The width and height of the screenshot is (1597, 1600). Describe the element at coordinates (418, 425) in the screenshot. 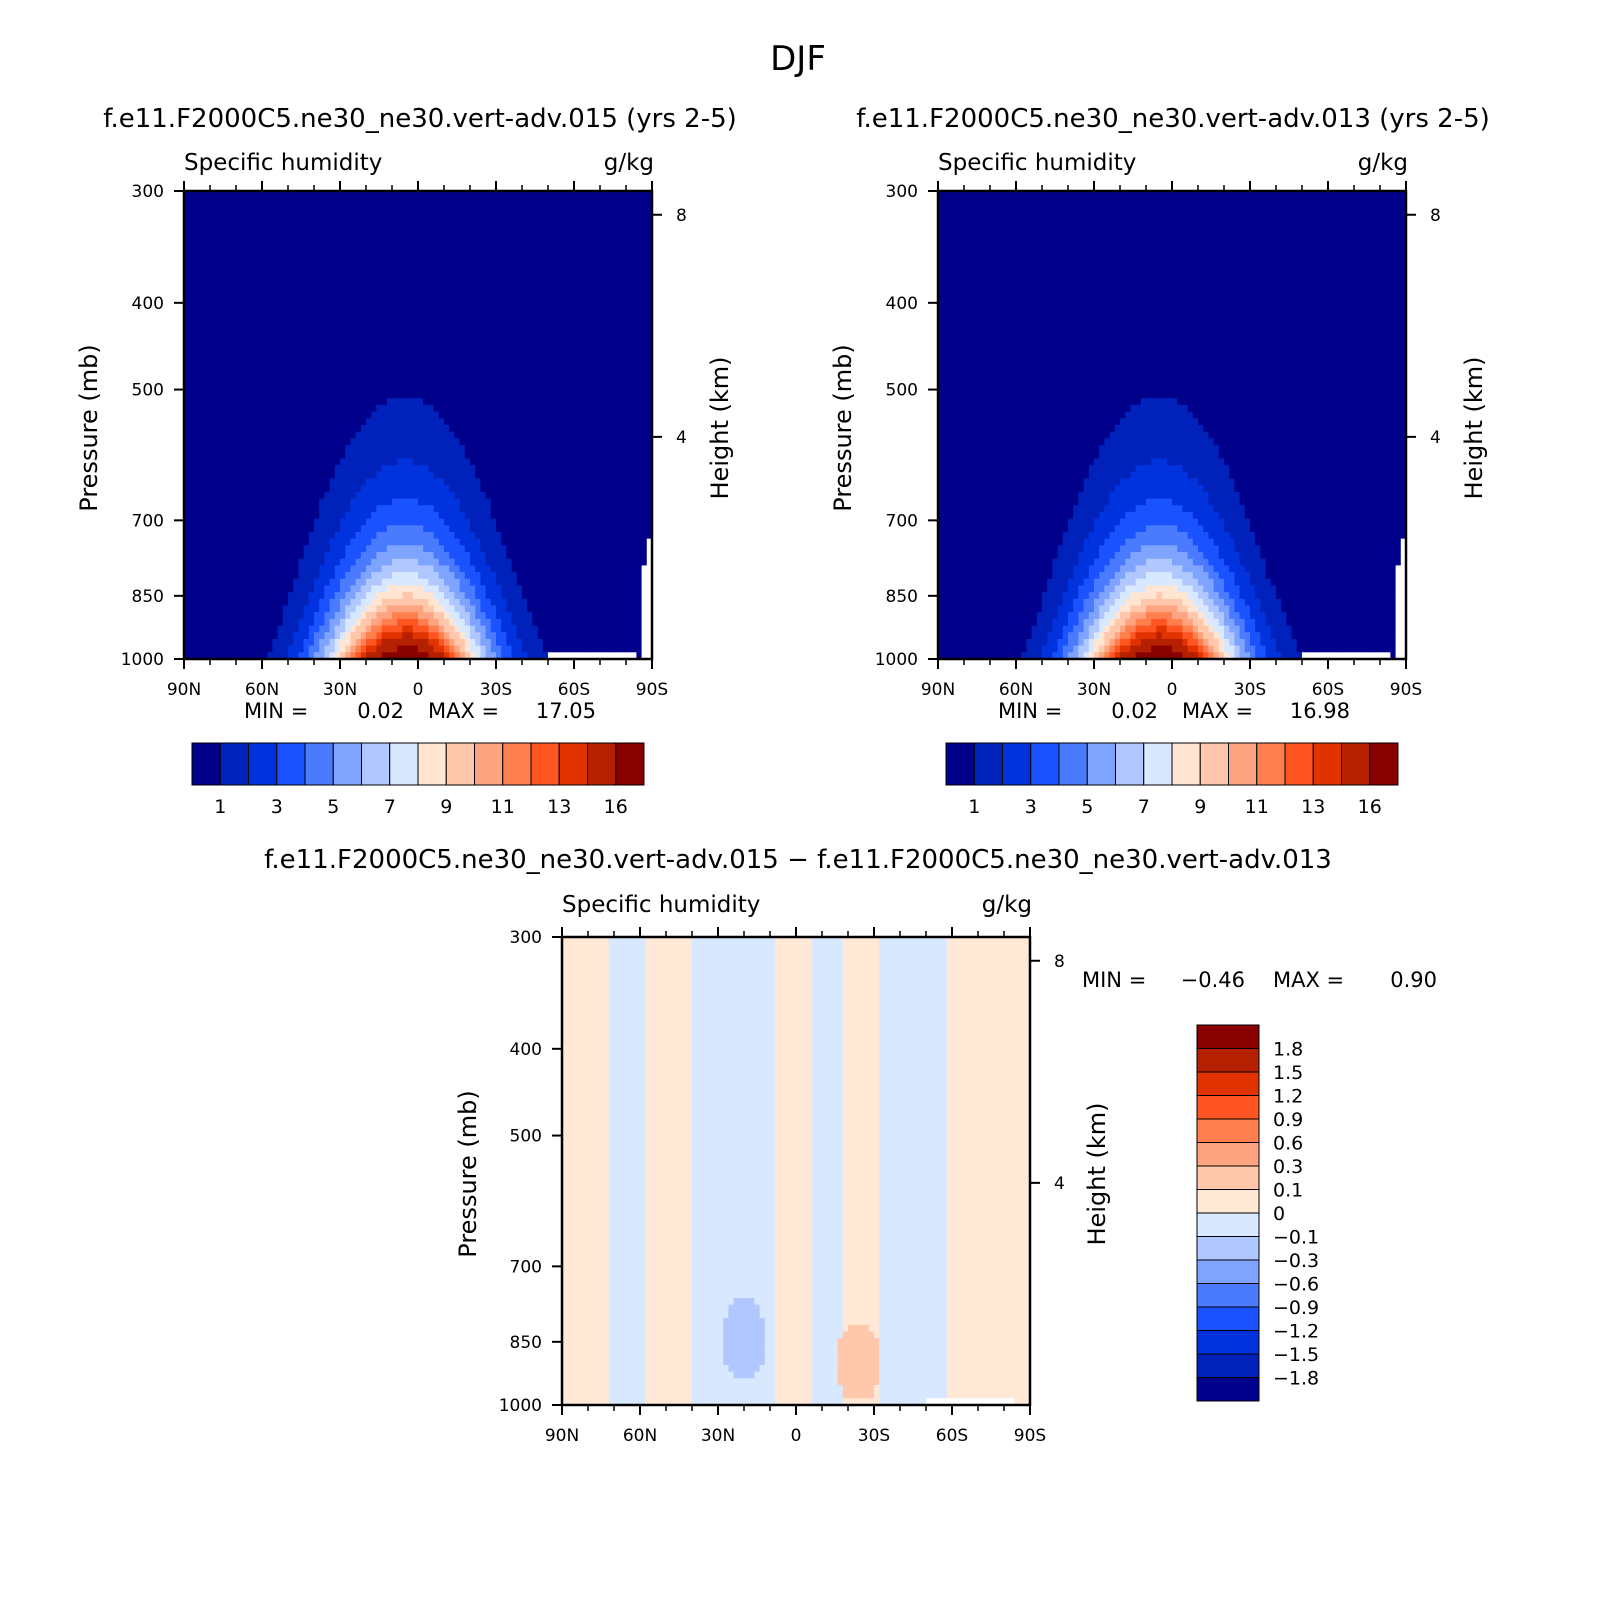

I see `panel-0-plot-area` at that location.